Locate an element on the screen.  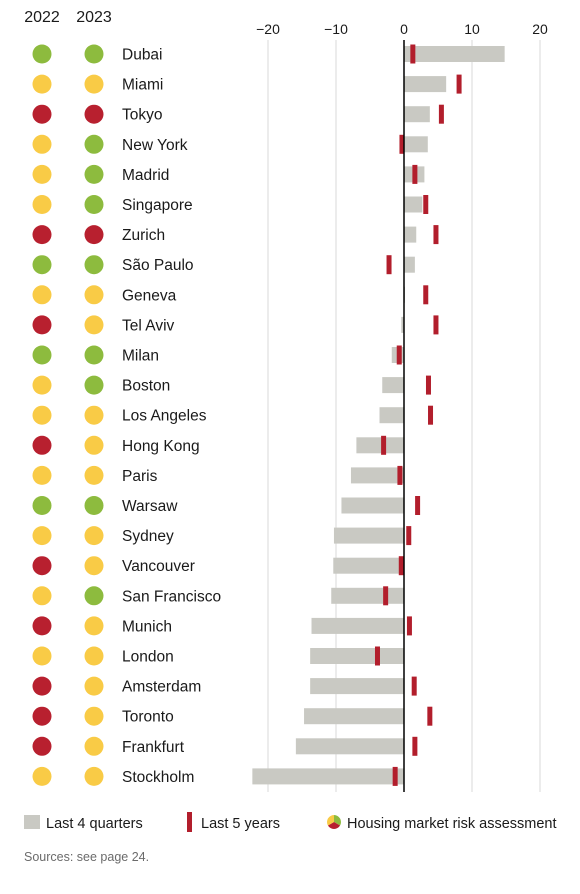
city-label: Stockholm is located at coordinates (158, 777).